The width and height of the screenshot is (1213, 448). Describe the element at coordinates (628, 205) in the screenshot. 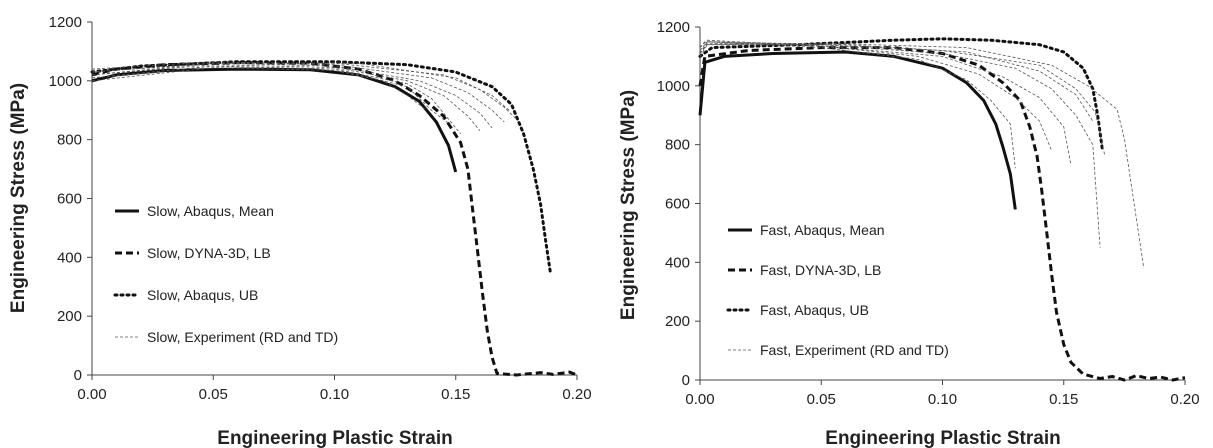

I see `right-y-axis-title: Engineering Stress (MPa)` at that location.